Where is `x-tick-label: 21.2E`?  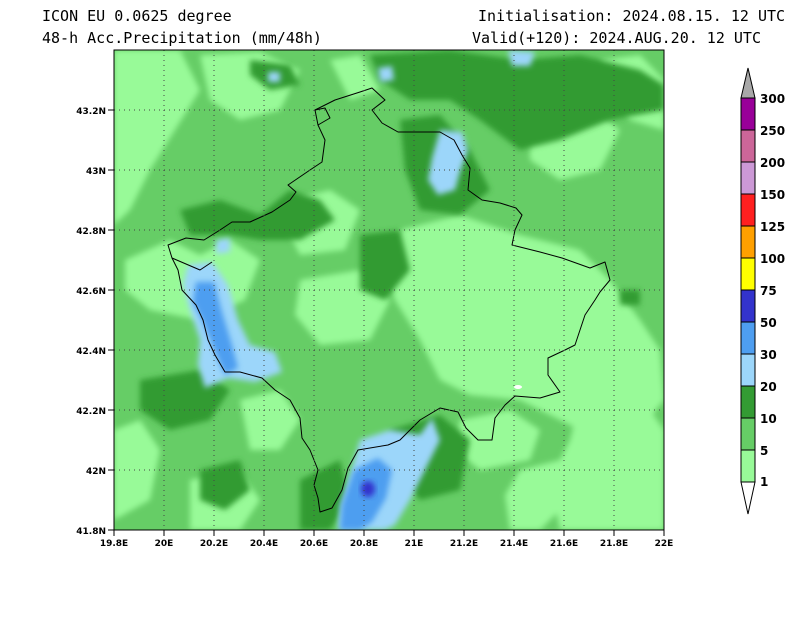 x-tick-label: 21.2E is located at coordinates (464, 544).